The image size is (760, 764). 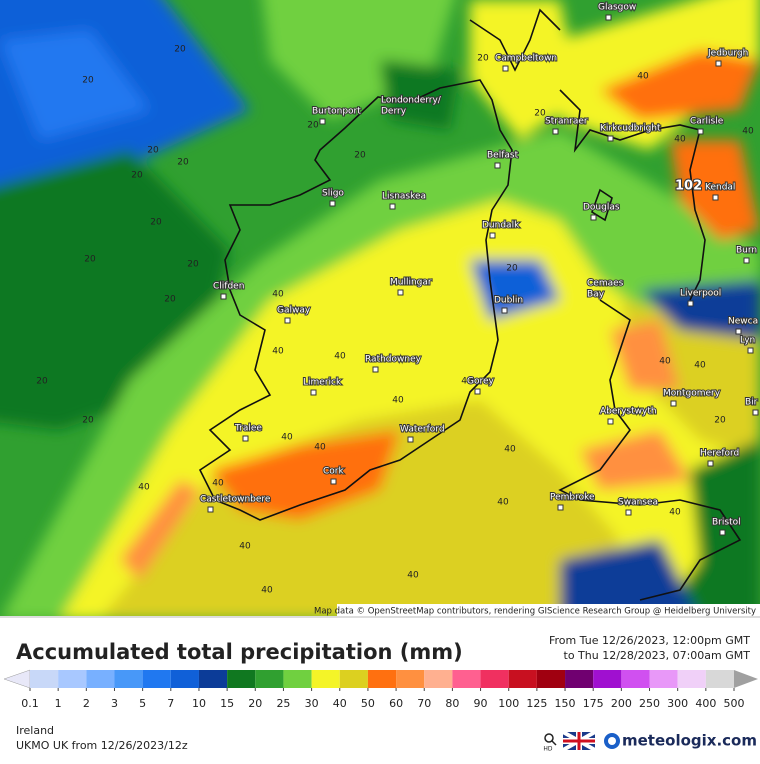 What do you see at coordinates (248, 429) in the screenshot?
I see `place-label: Tralee` at bounding box center [248, 429].